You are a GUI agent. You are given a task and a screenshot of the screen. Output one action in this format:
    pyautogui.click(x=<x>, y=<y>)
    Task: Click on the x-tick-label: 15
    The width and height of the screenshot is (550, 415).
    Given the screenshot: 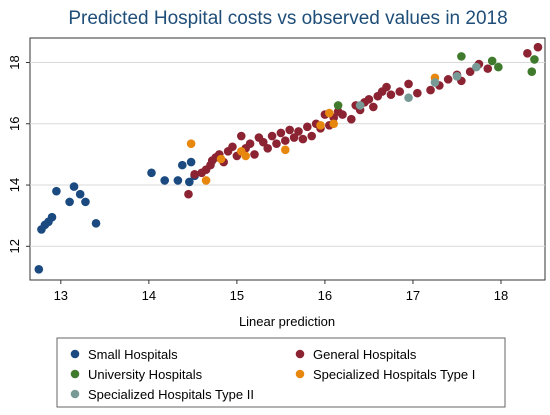 What is the action you would take?
    pyautogui.click(x=237, y=295)
    